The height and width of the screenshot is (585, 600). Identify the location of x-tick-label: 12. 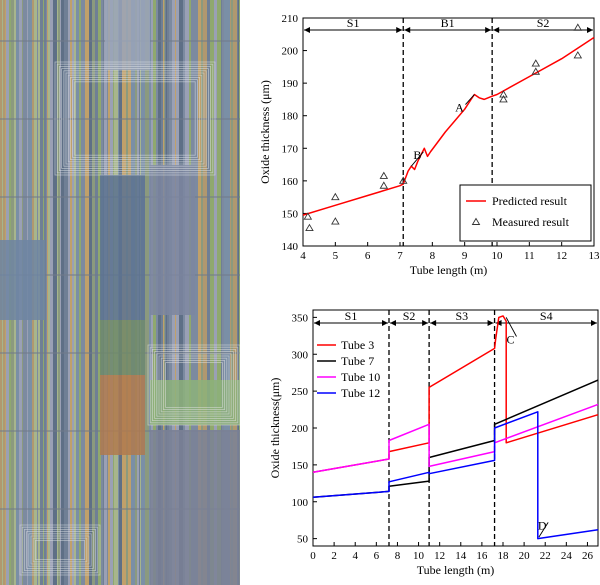
(439, 556).